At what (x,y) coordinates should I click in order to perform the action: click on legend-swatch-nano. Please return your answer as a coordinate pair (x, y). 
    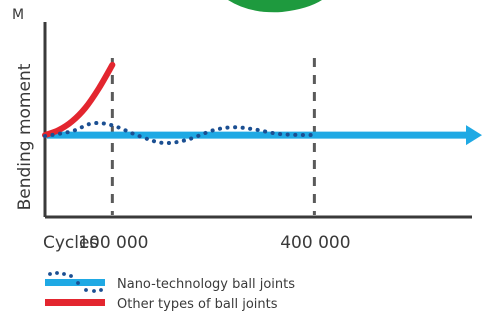
    Looking at the image, I should click on (75, 282).